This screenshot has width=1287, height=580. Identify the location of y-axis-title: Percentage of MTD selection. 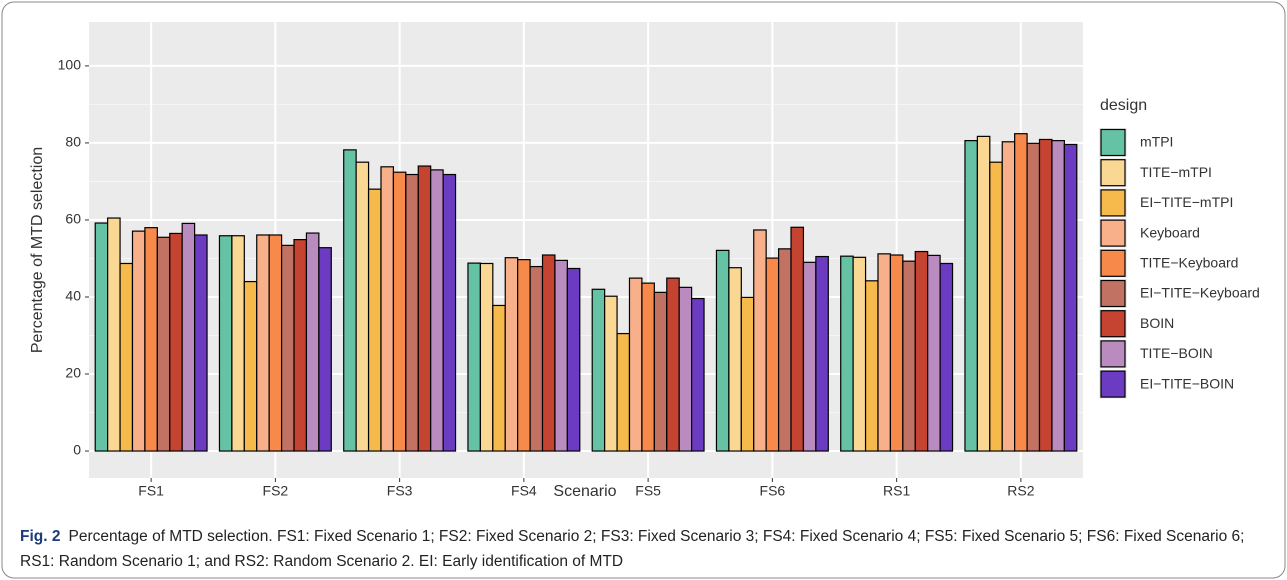
(37, 250).